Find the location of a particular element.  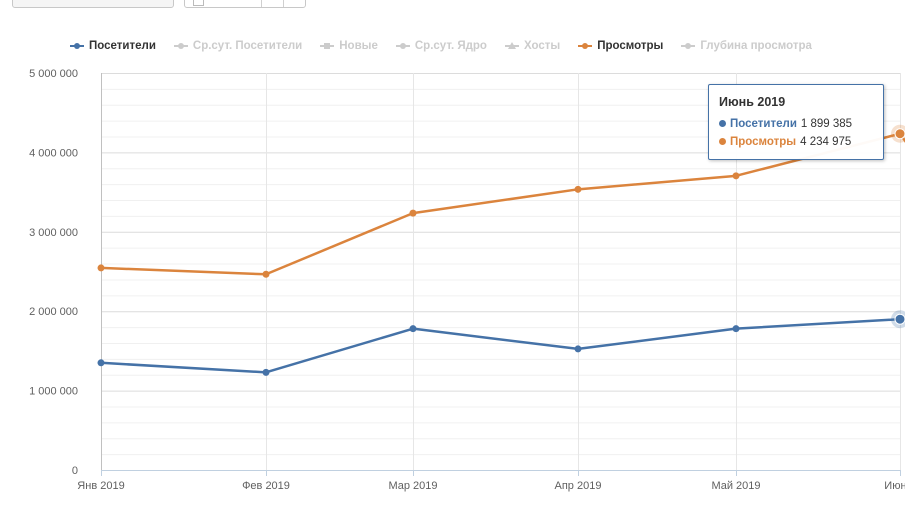

y-tick-label: 1 000 000 is located at coordinates (53, 392).